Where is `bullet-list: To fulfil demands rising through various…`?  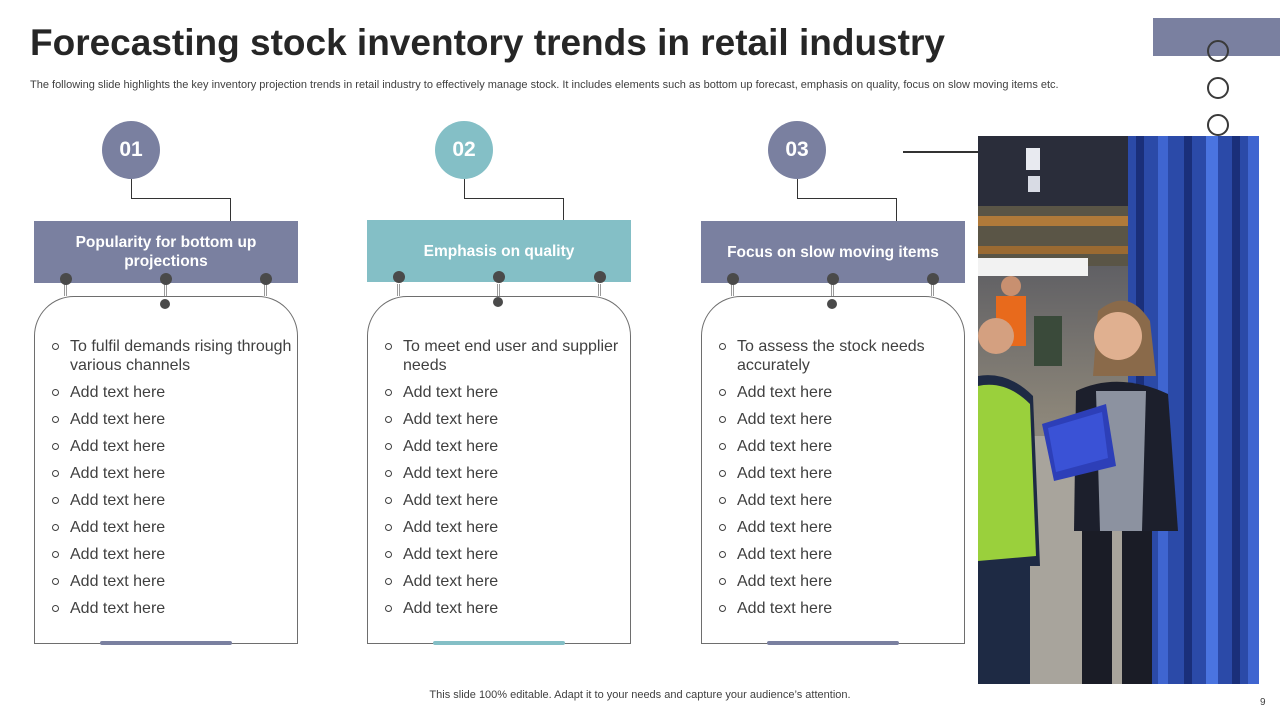
bullet-list: To fulfil demands rising through various… is located at coordinates (166, 477).